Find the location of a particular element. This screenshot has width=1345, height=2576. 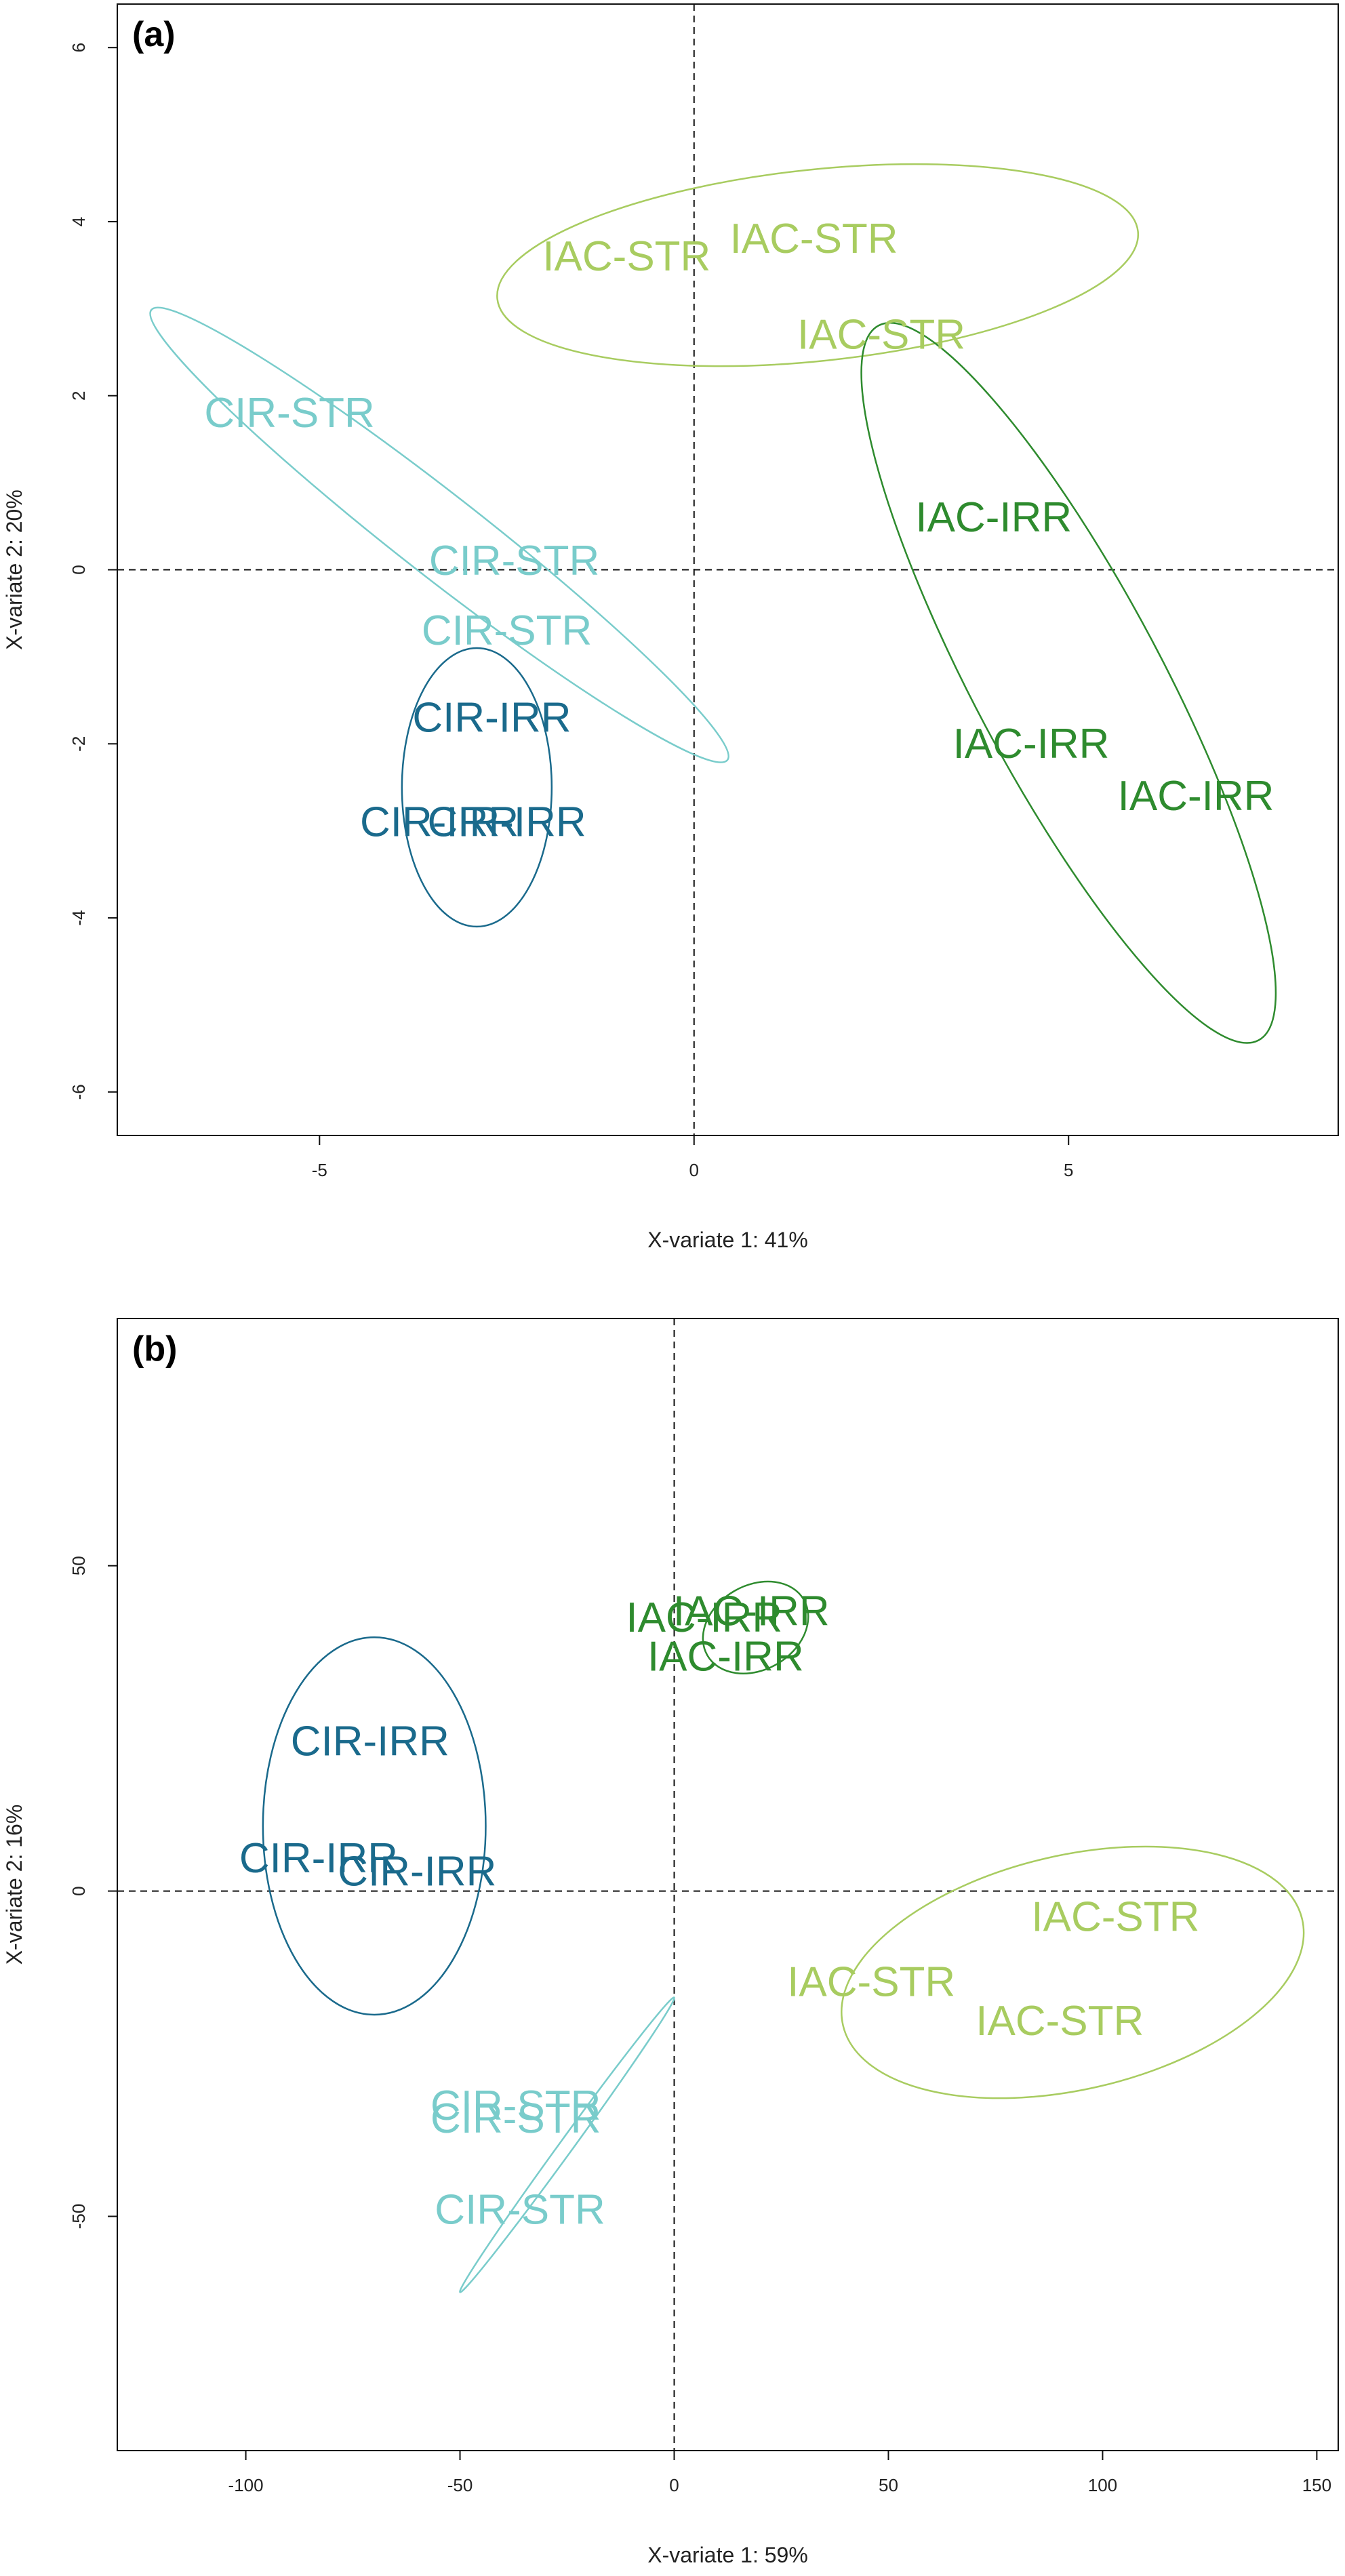

x-tick-label: -50 is located at coordinates (460, 2485).